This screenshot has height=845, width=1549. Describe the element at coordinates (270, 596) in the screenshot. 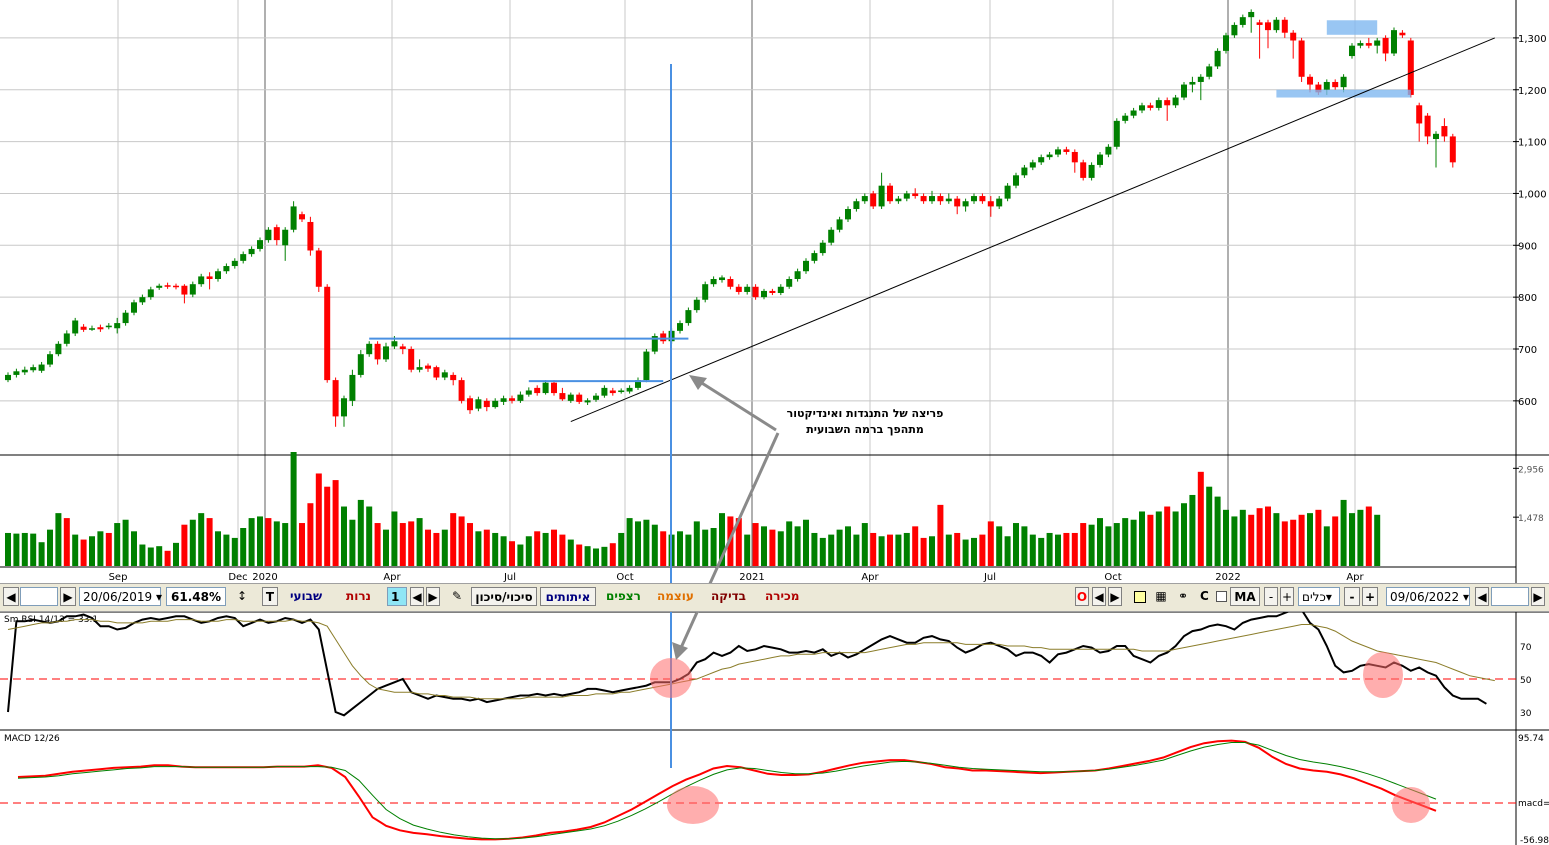

I see `text-tool-button: T` at that location.